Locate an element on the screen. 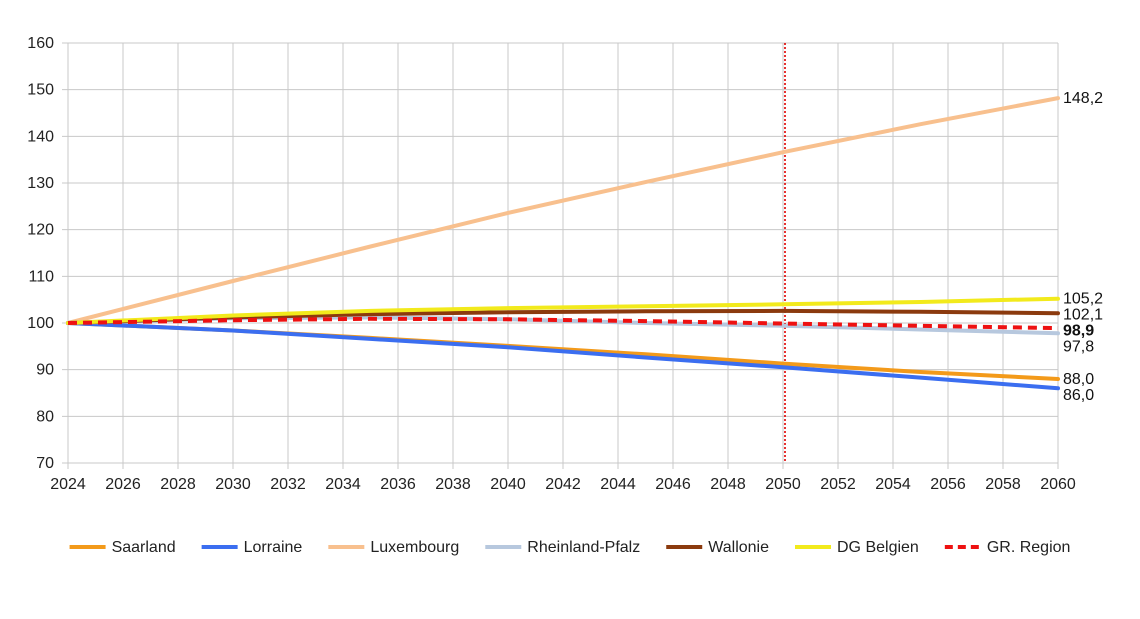 This screenshot has width=1140, height=619. end-label-lorraine: 86,0 is located at coordinates (1078, 395).